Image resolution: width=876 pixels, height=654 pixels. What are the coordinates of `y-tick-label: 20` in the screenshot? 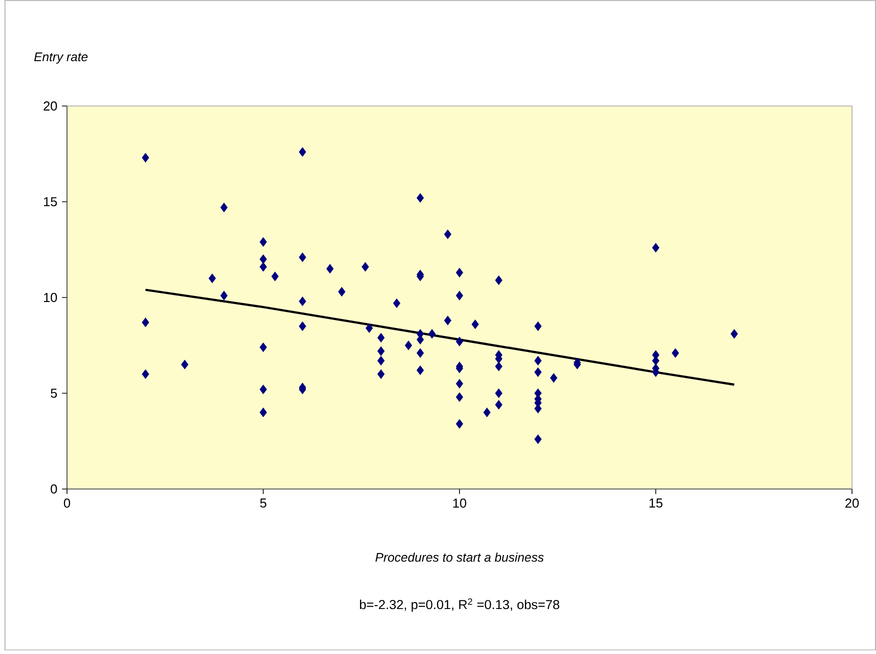 It's located at (50, 106).